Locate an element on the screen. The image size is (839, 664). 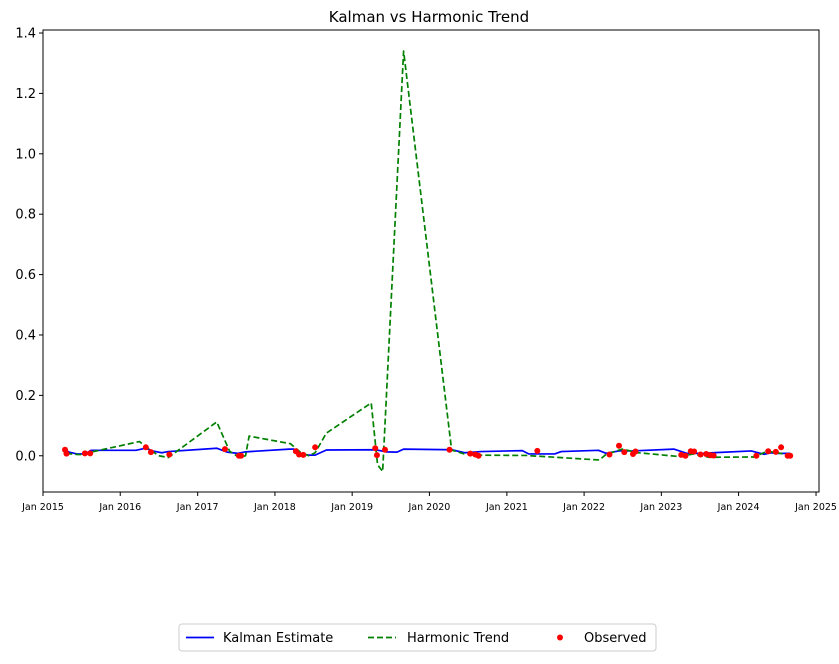
x-tick-label: Jan 2025 is located at coordinates (815, 507).